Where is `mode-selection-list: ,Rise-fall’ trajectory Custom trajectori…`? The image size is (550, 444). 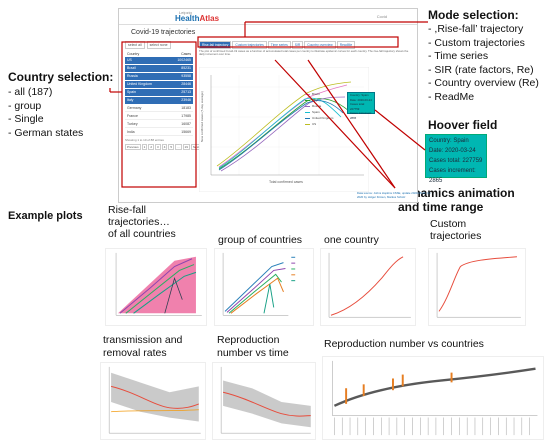
mode-selection-list: ,Rise-fall’ trajectory Custom trajectori… is located at coordinates (483, 63).